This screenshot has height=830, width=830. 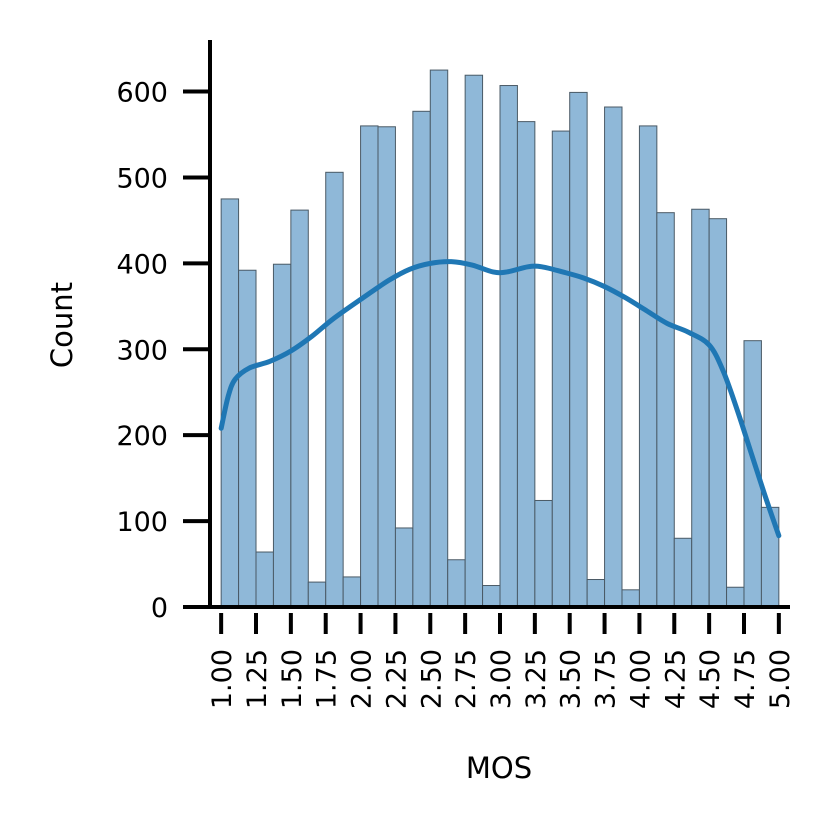 What do you see at coordinates (142, 522) in the screenshot?
I see `y-tick-label: 100` at bounding box center [142, 522].